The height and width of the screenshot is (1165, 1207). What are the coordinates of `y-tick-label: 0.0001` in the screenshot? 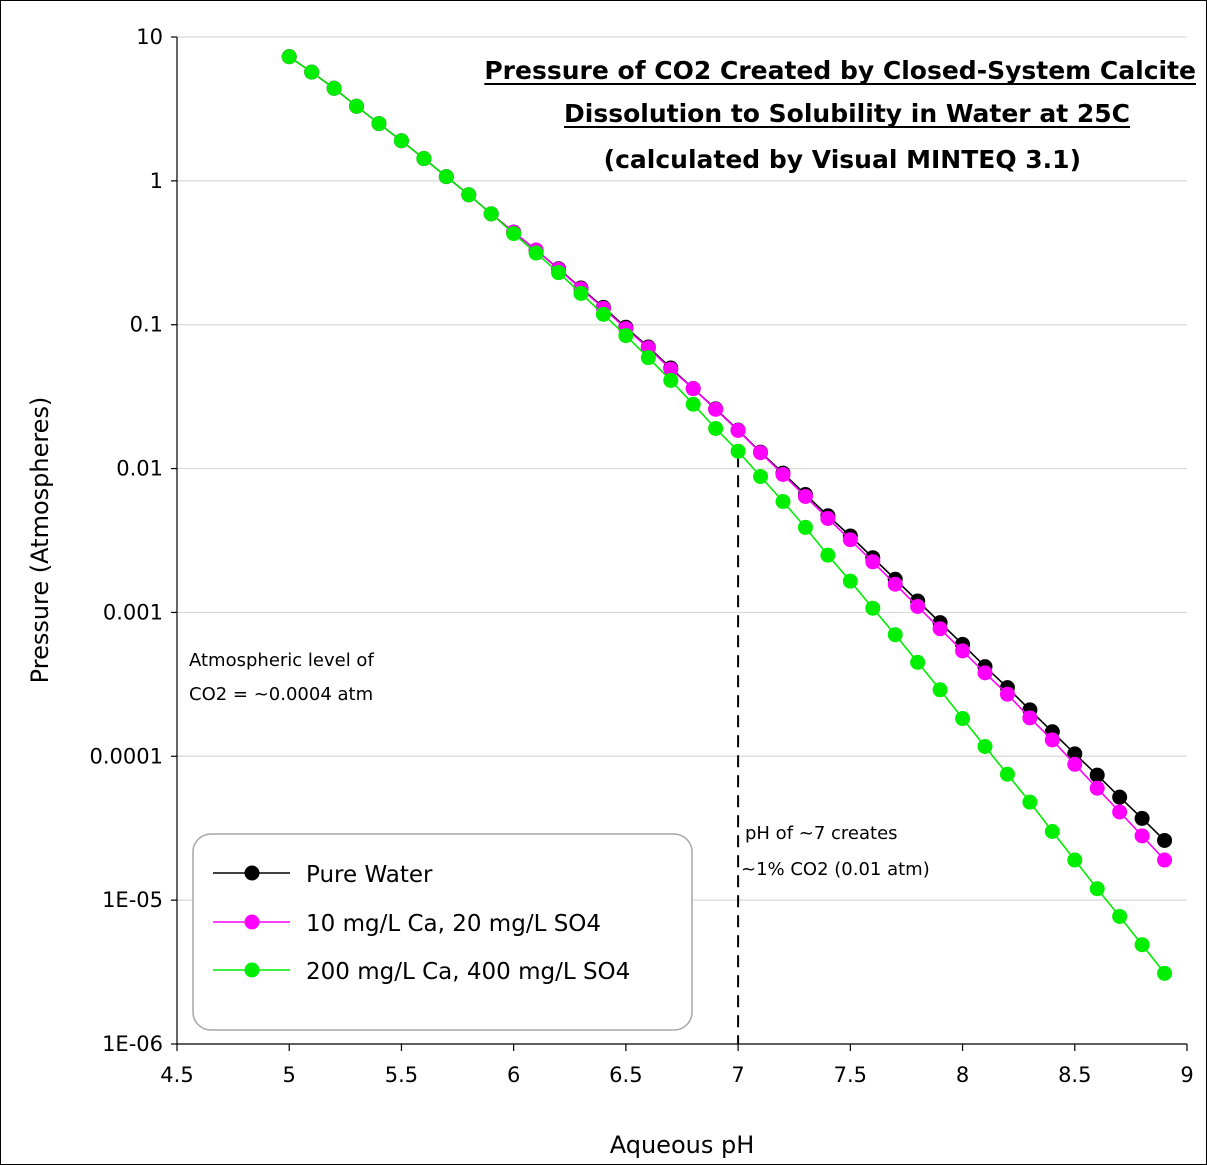 It's located at (126, 756).